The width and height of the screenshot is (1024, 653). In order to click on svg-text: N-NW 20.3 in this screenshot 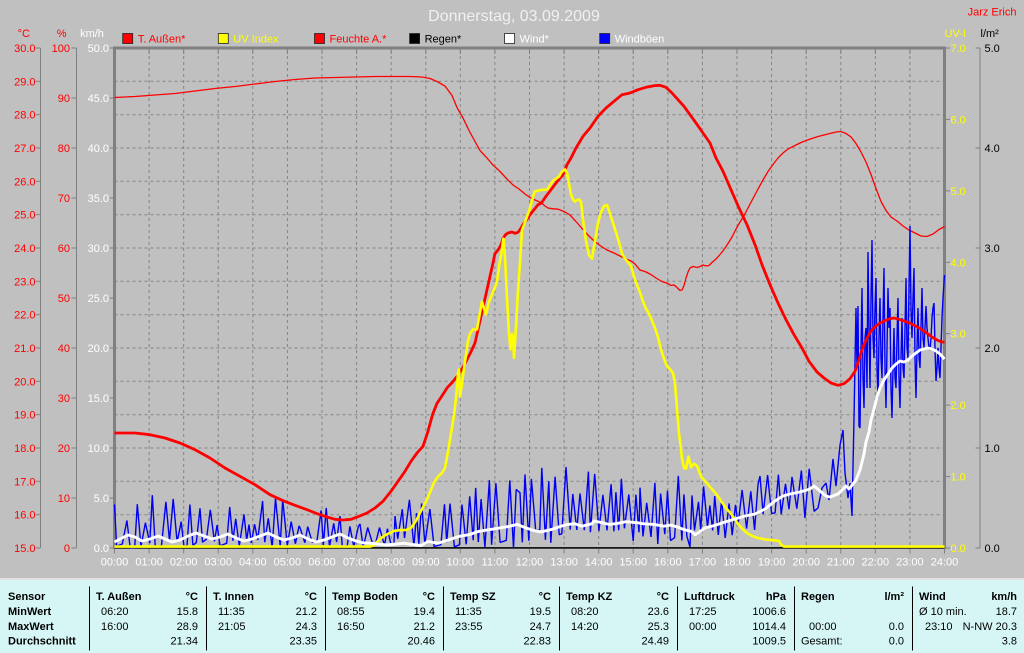, I will do `click(990, 627)`.